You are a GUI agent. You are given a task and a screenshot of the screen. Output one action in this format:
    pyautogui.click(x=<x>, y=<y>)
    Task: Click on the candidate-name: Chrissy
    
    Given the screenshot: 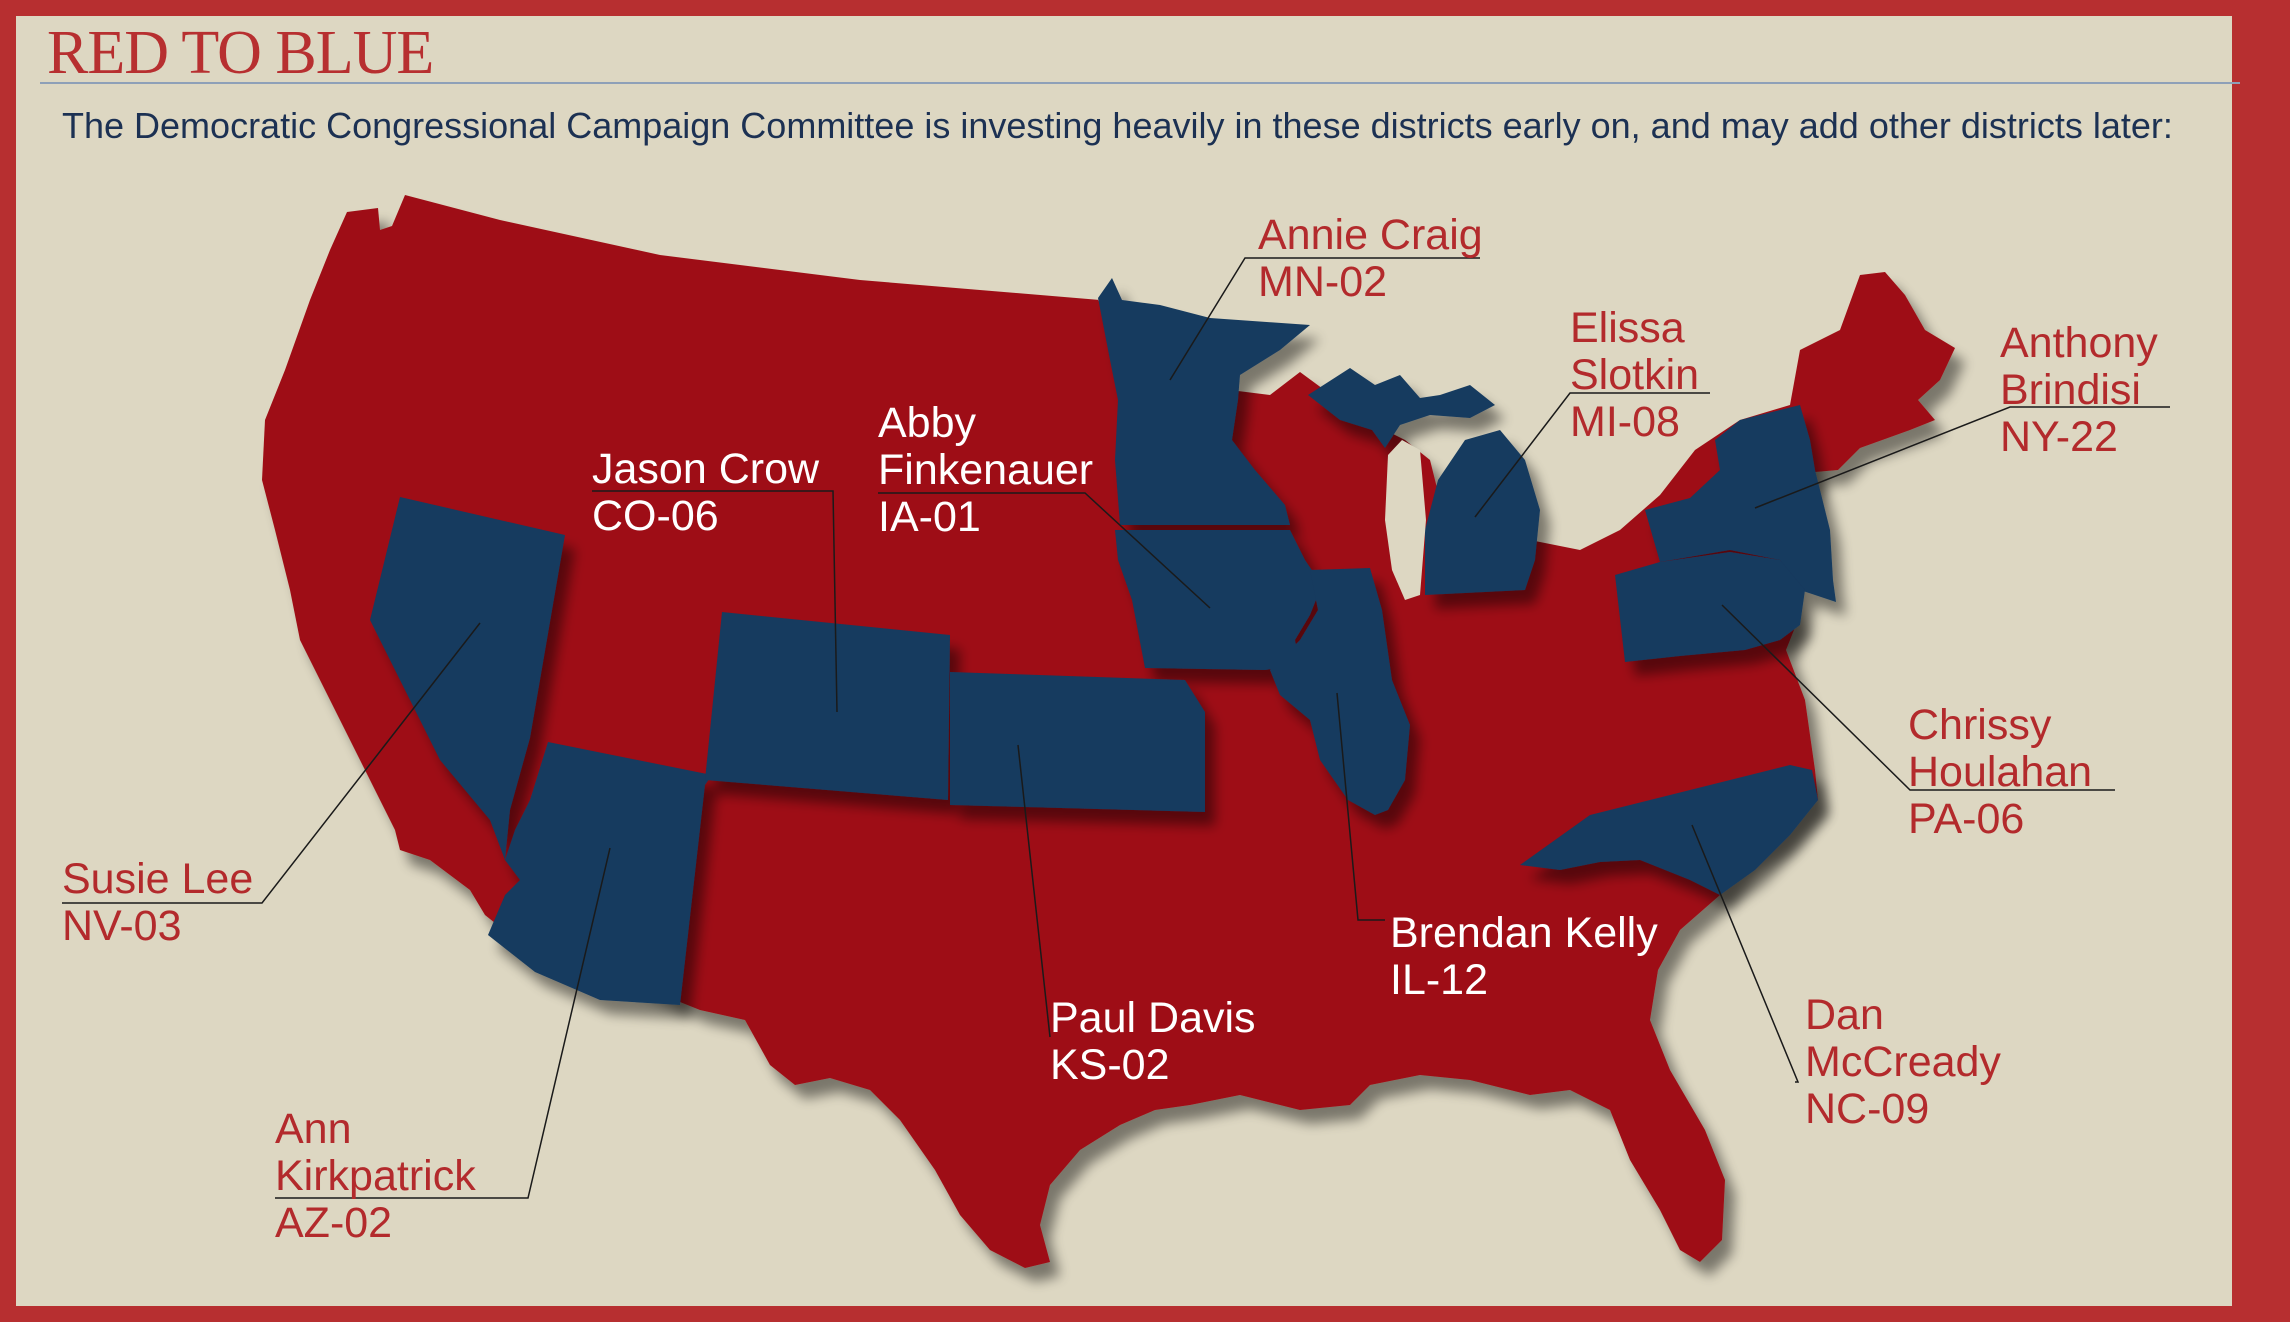 What is the action you would take?
    pyautogui.click(x=1980, y=725)
    